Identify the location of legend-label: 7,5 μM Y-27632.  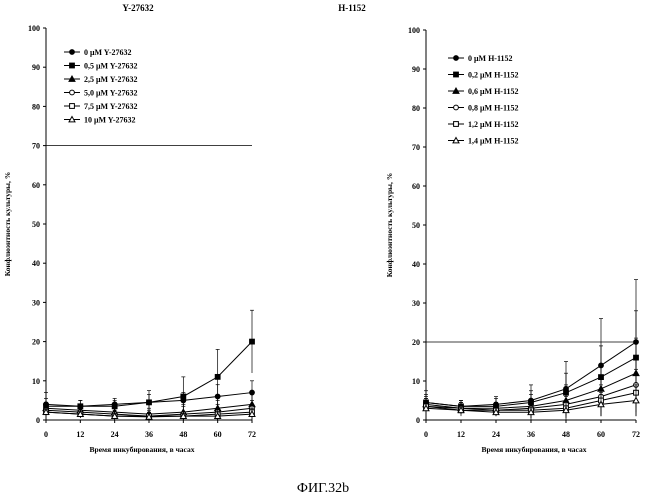
(111, 106).